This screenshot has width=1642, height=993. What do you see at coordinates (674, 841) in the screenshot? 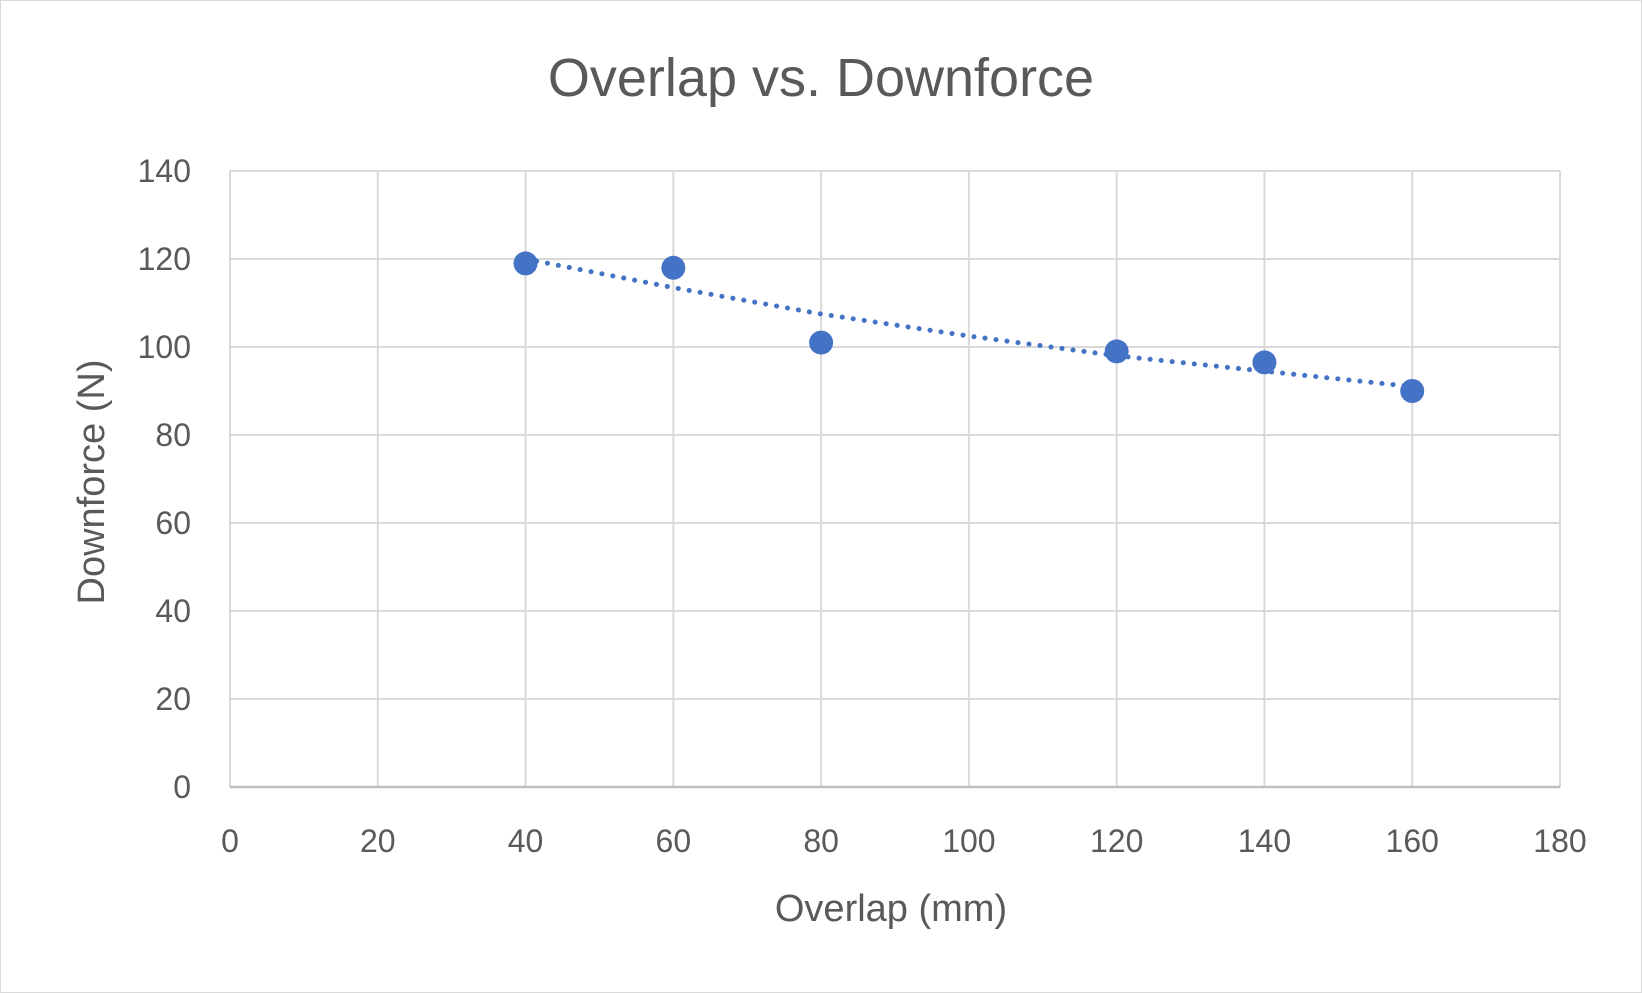
I see `x-tick-label-60: 60` at bounding box center [674, 841].